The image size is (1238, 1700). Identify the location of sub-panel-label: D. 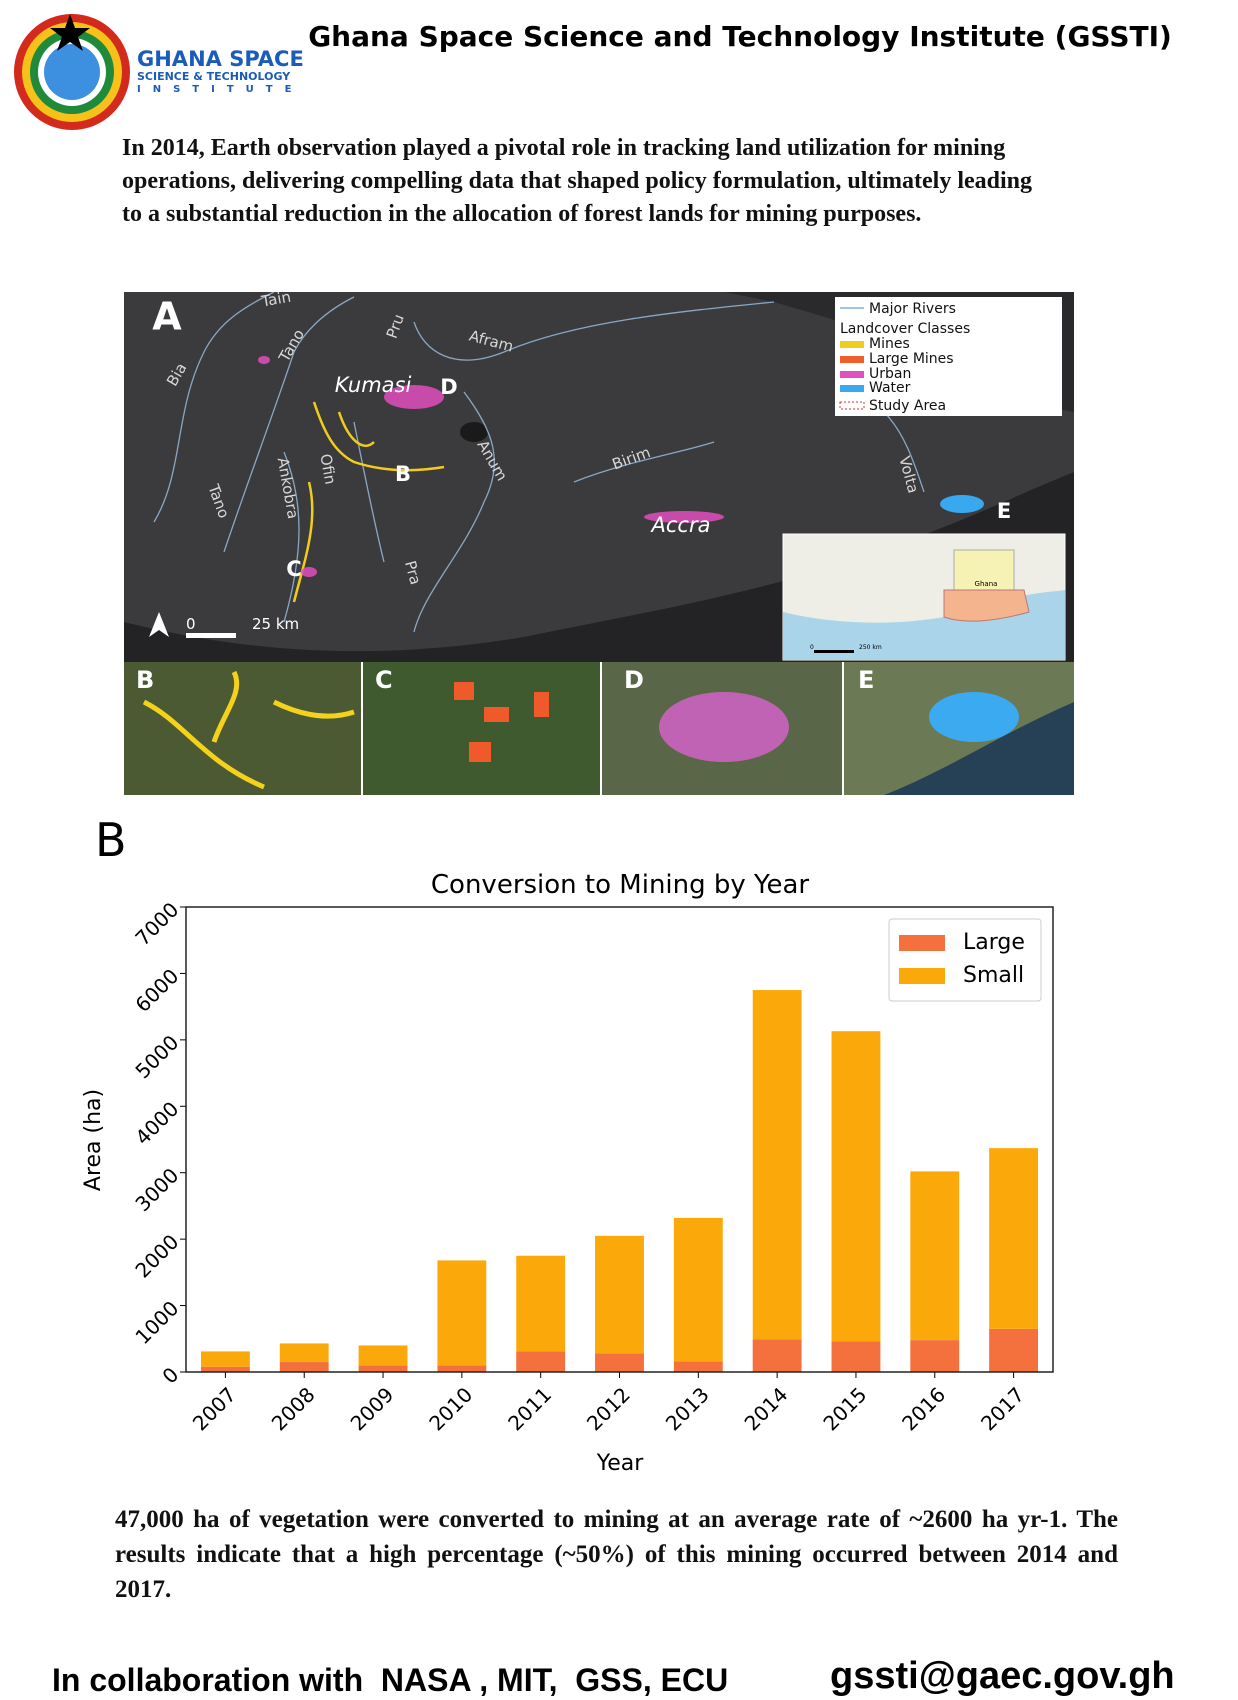
(634, 680).